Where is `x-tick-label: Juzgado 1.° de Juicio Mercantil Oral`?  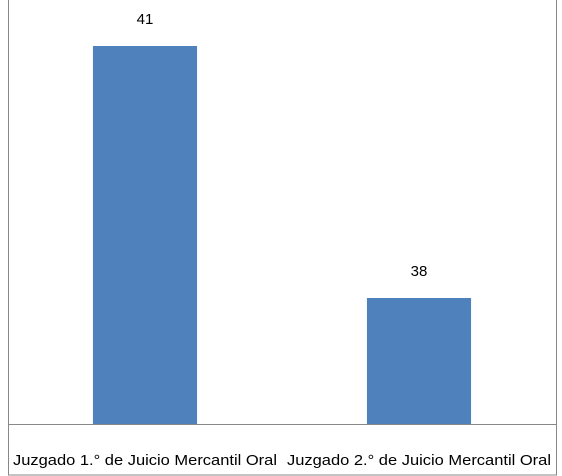
x-tick-label: Juzgado 1.° de Juicio Mercantil Oral is located at coordinates (145, 460).